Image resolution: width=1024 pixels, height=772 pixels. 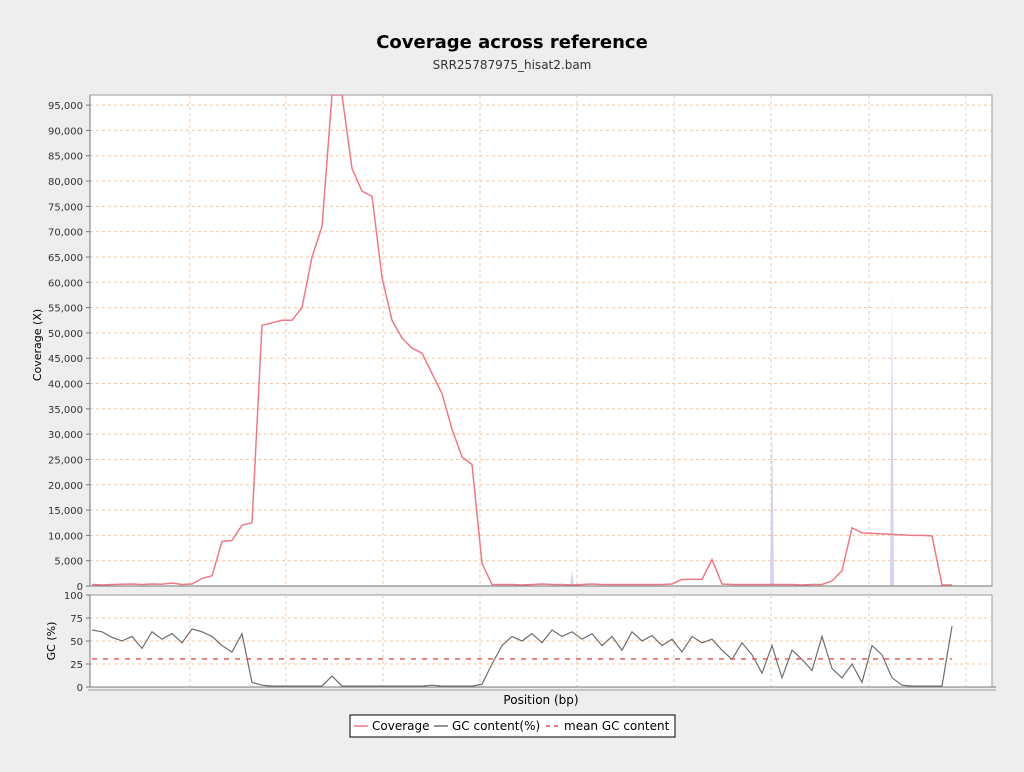 I want to click on coverage-y-tick-label: 20,000, so click(x=65, y=486).